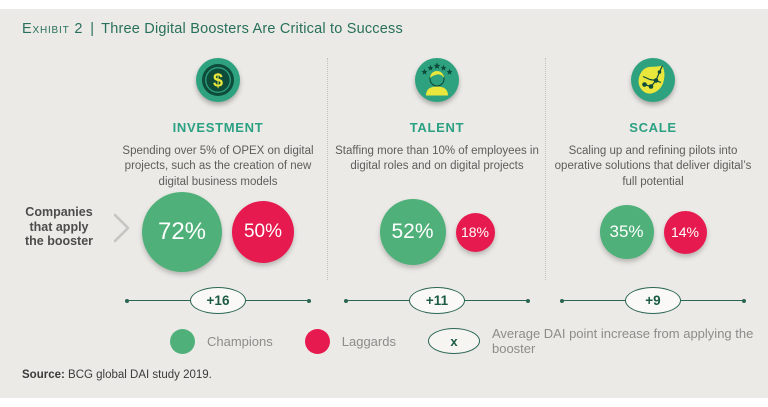 This screenshot has height=407, width=768. I want to click on dai-increase-badge: +16, so click(218, 300).